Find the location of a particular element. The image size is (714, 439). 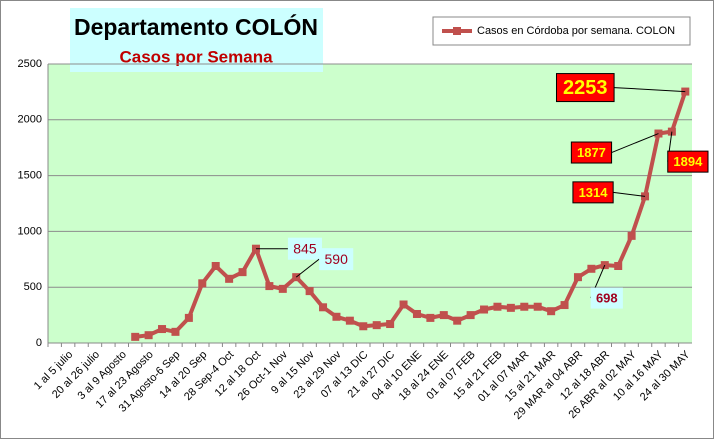

data-label: 1877 is located at coordinates (591, 152).